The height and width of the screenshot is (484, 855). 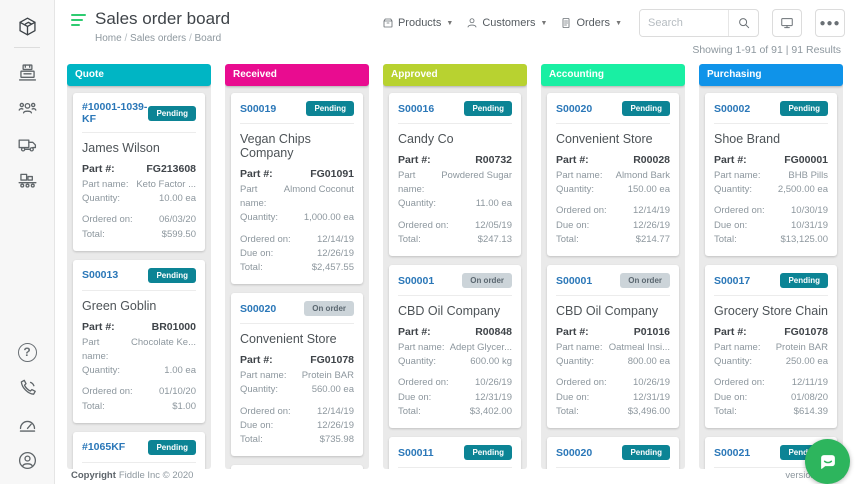 I want to click on field-value: $1.00, so click(x=184, y=406).